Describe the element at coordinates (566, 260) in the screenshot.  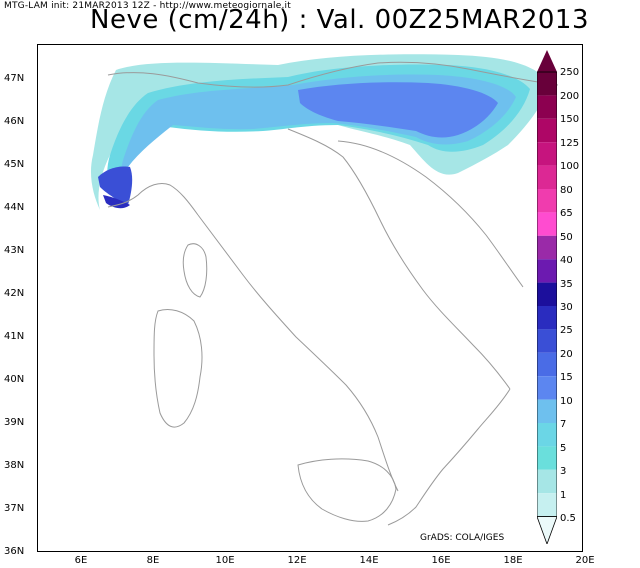
I see `legend-label: 40` at that location.